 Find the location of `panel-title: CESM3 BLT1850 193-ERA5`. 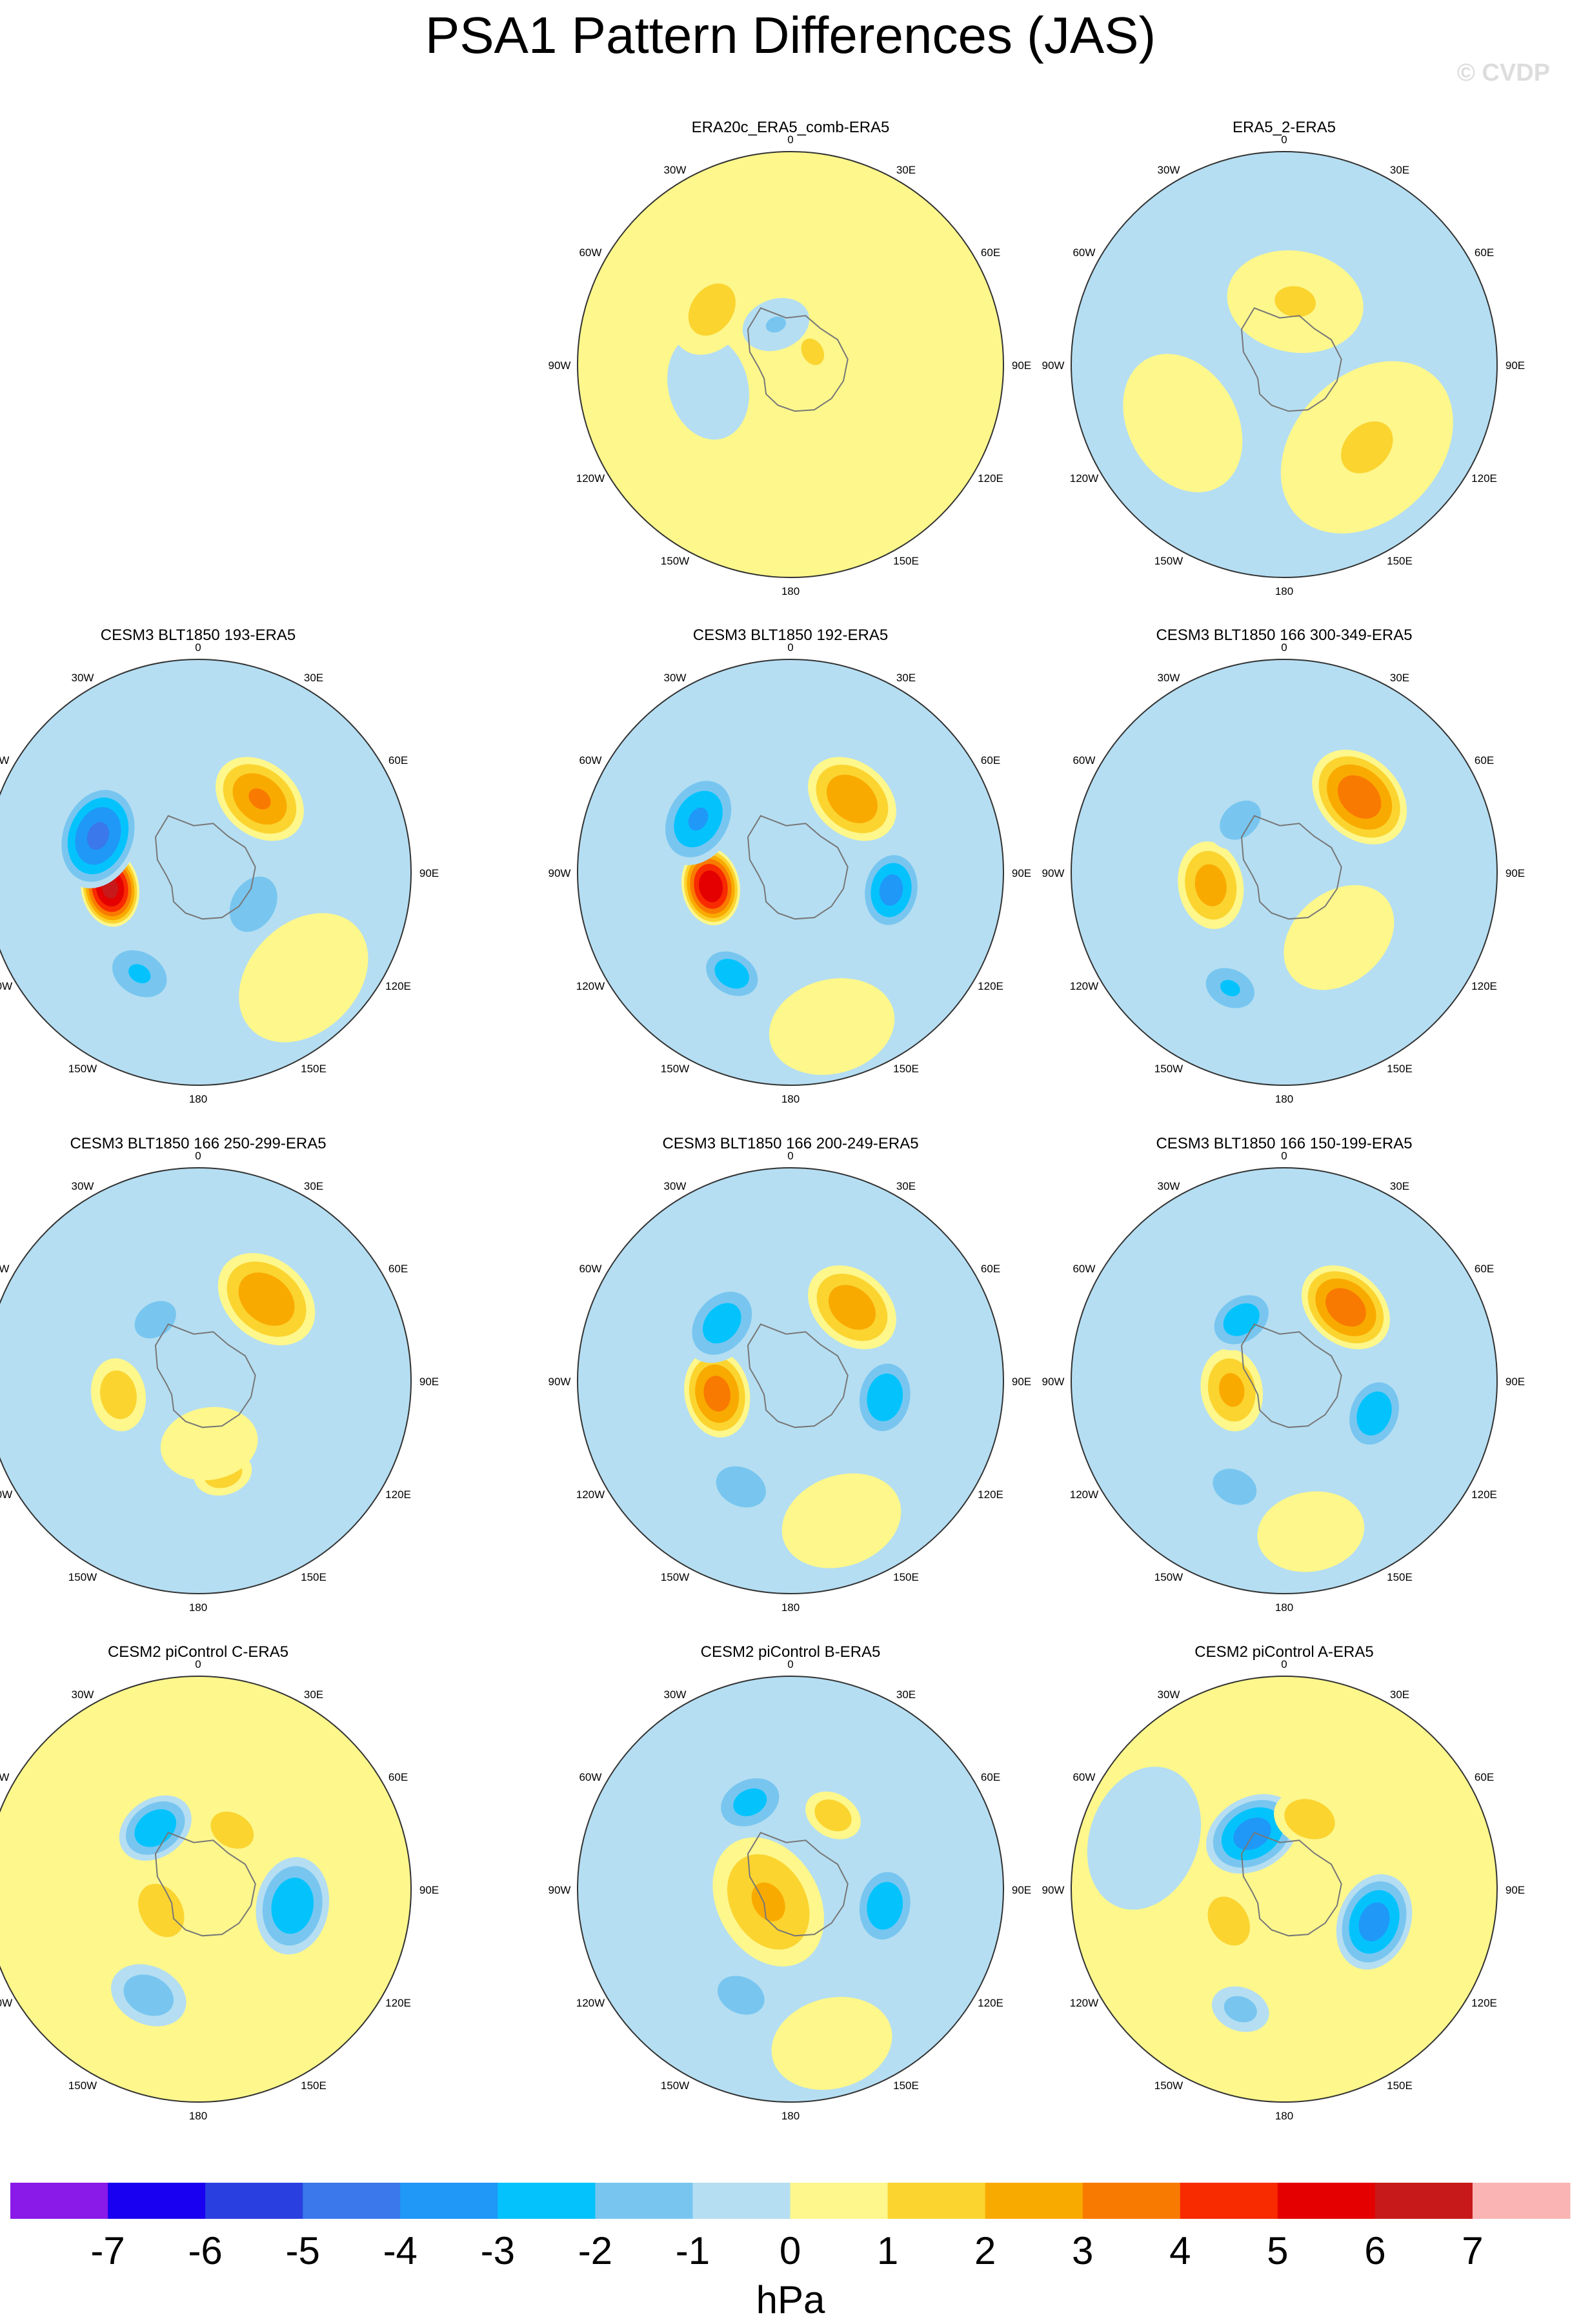

panel-title: CESM3 BLT1850 193-ERA5 is located at coordinates (198, 635).